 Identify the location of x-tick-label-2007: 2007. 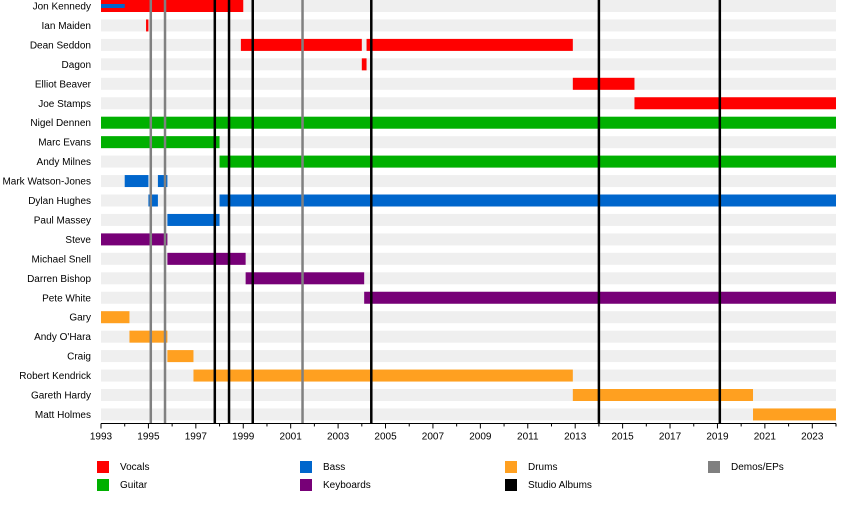
(433, 436).